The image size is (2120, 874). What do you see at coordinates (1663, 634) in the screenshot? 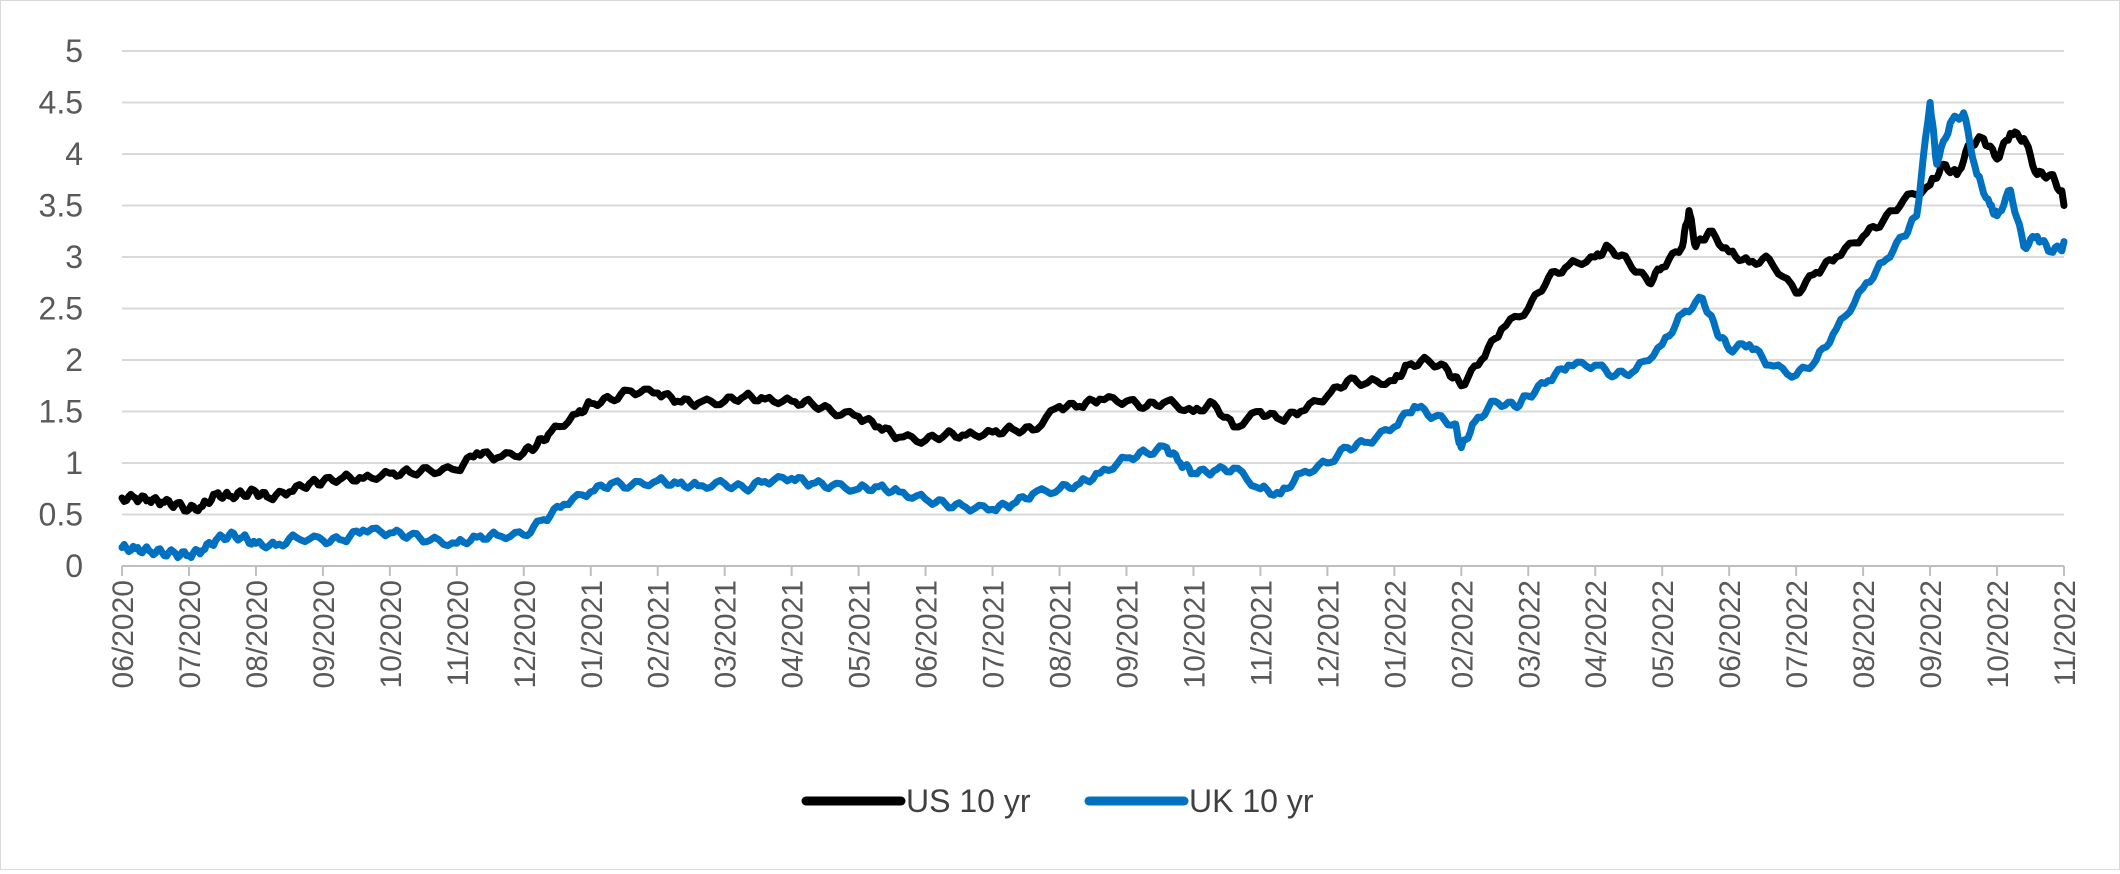
I see `x-tick-label: 05/2022` at bounding box center [1663, 634].